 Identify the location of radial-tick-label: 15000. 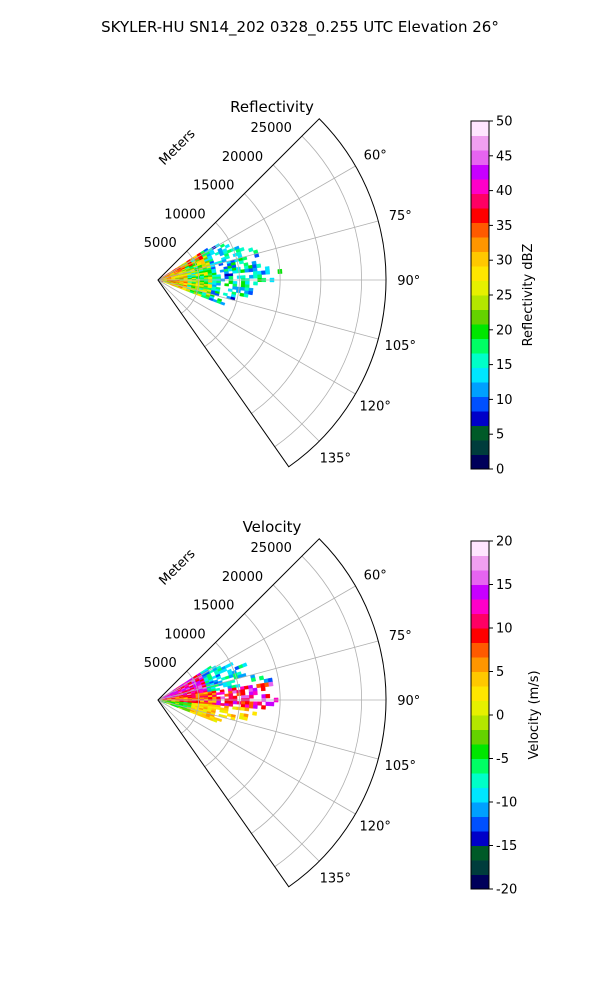
(213, 606).